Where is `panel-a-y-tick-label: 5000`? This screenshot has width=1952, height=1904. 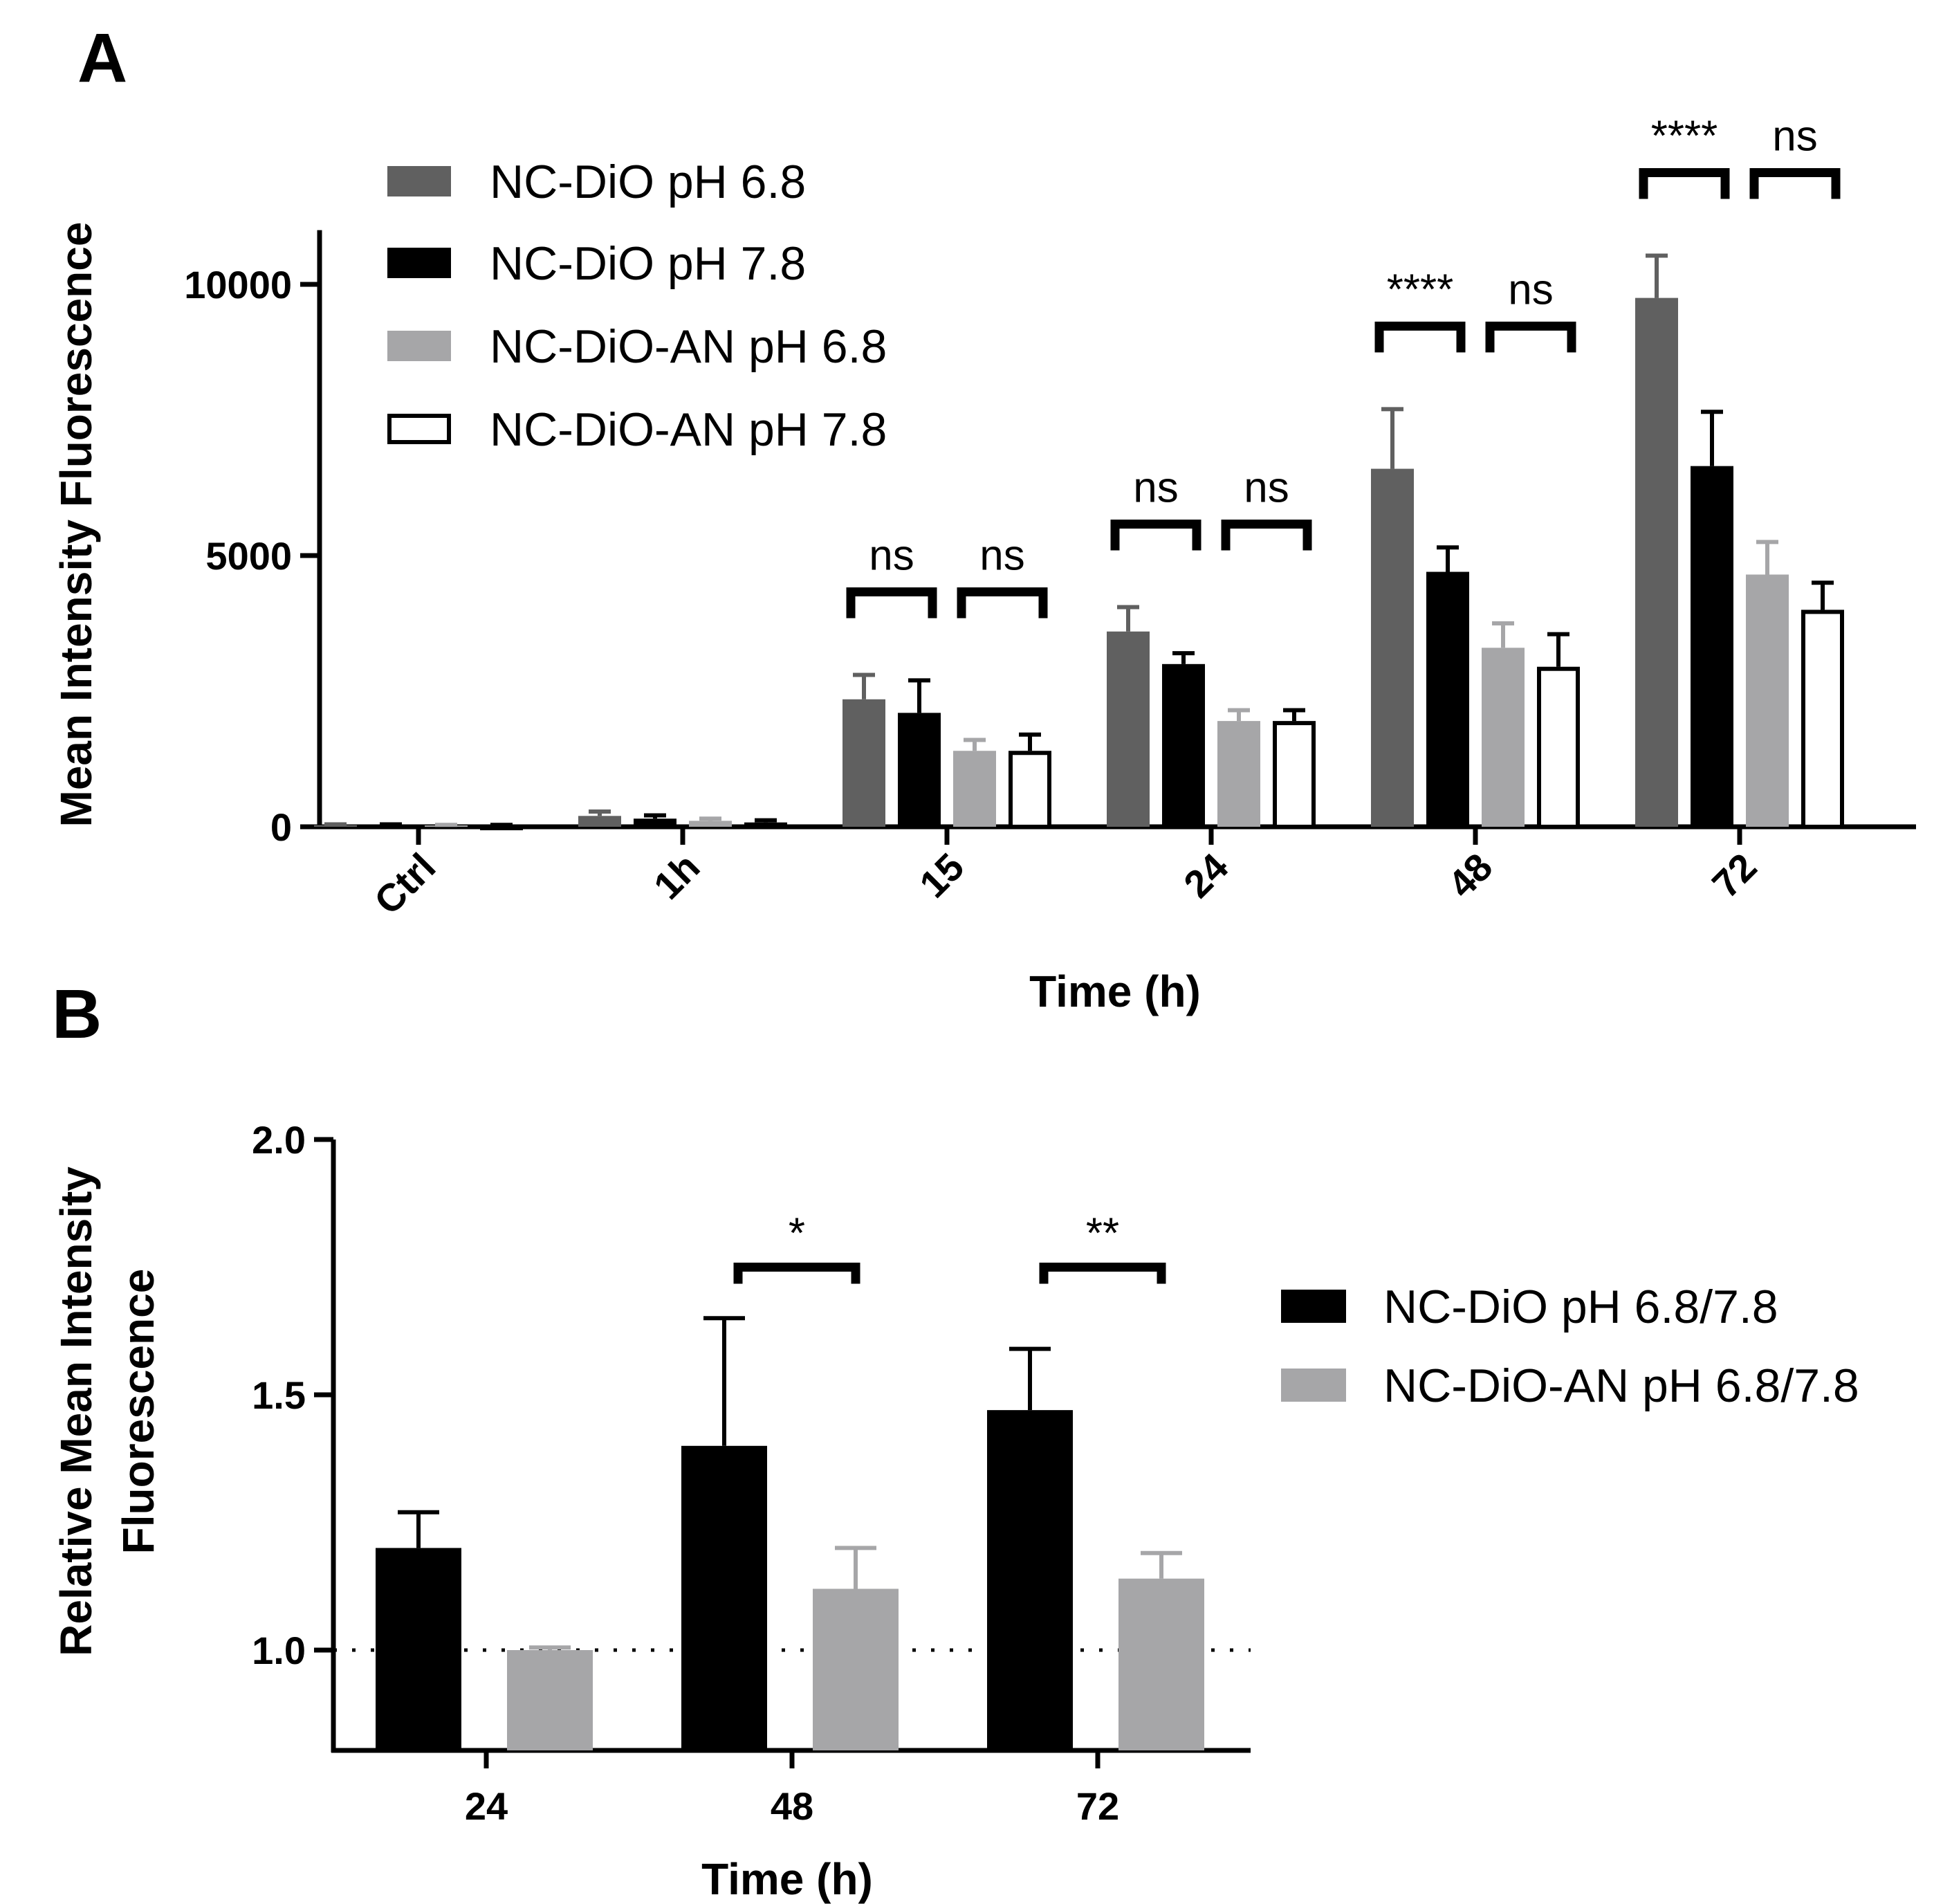 panel-a-y-tick-label: 5000 is located at coordinates (248, 556).